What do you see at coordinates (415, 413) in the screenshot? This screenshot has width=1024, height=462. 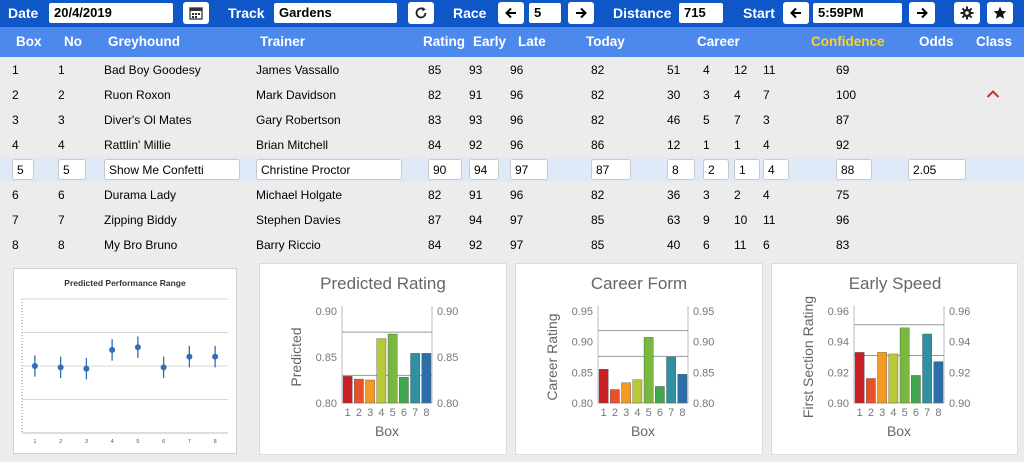 I see `x-tick-label: 7` at bounding box center [415, 413].